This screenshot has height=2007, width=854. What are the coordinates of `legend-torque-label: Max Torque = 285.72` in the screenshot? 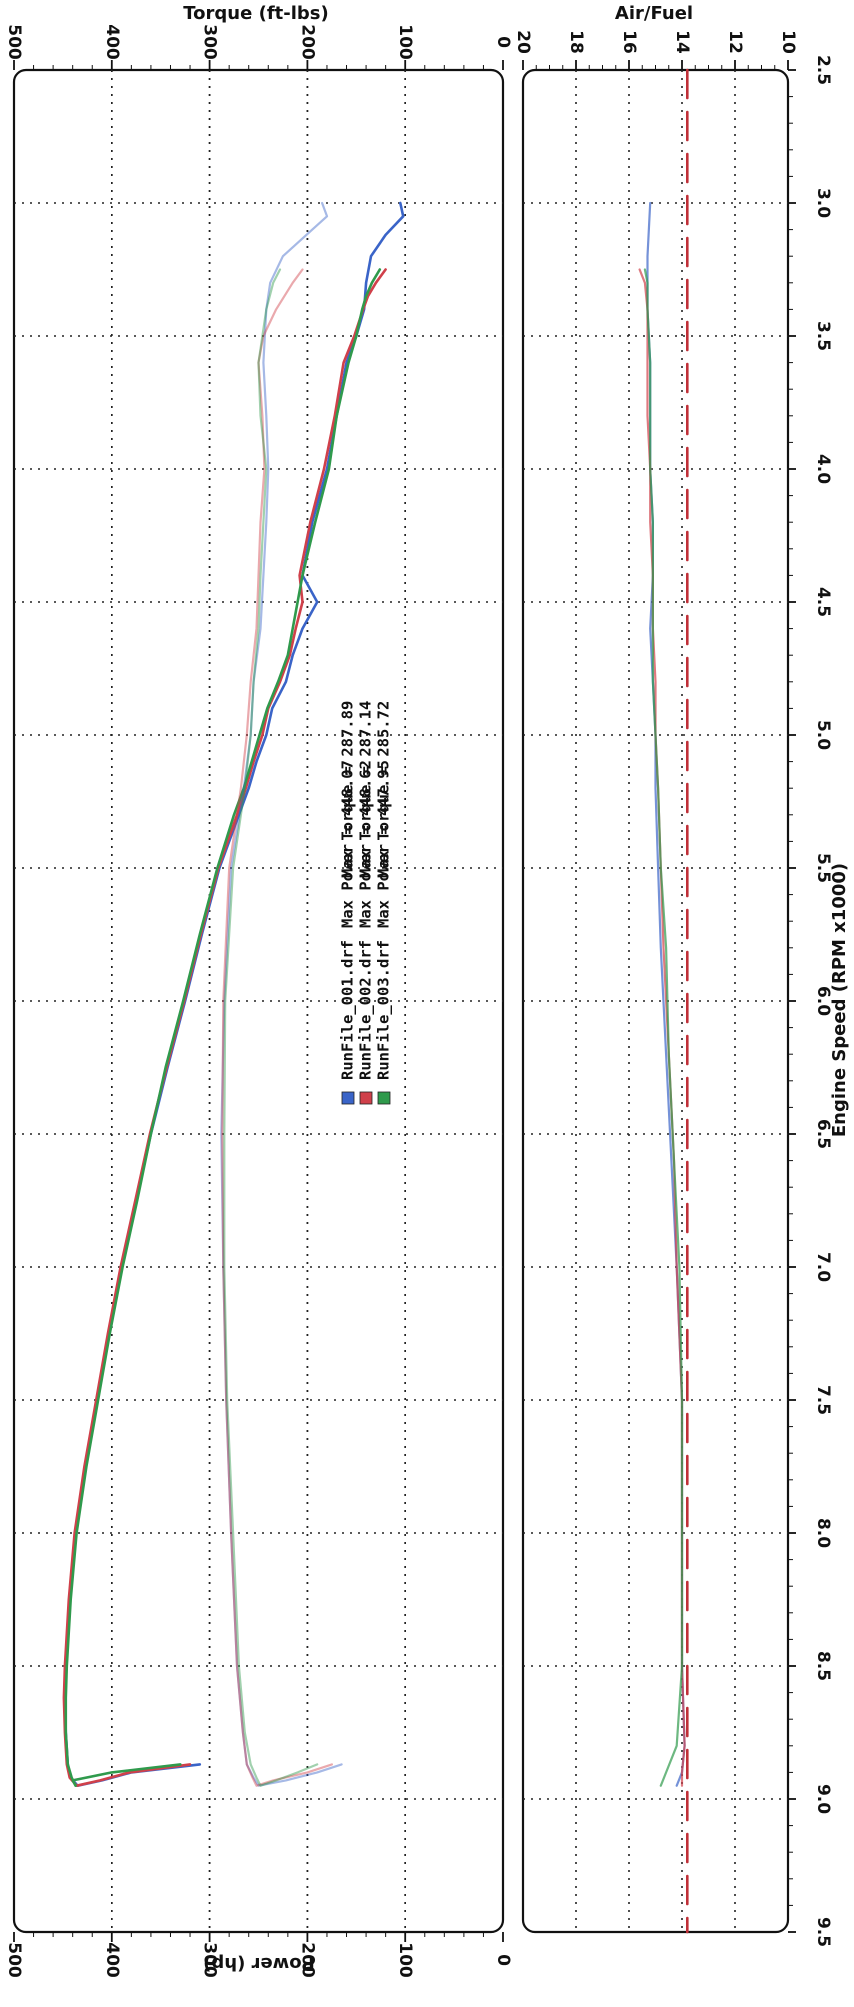 It's located at (384, 789).